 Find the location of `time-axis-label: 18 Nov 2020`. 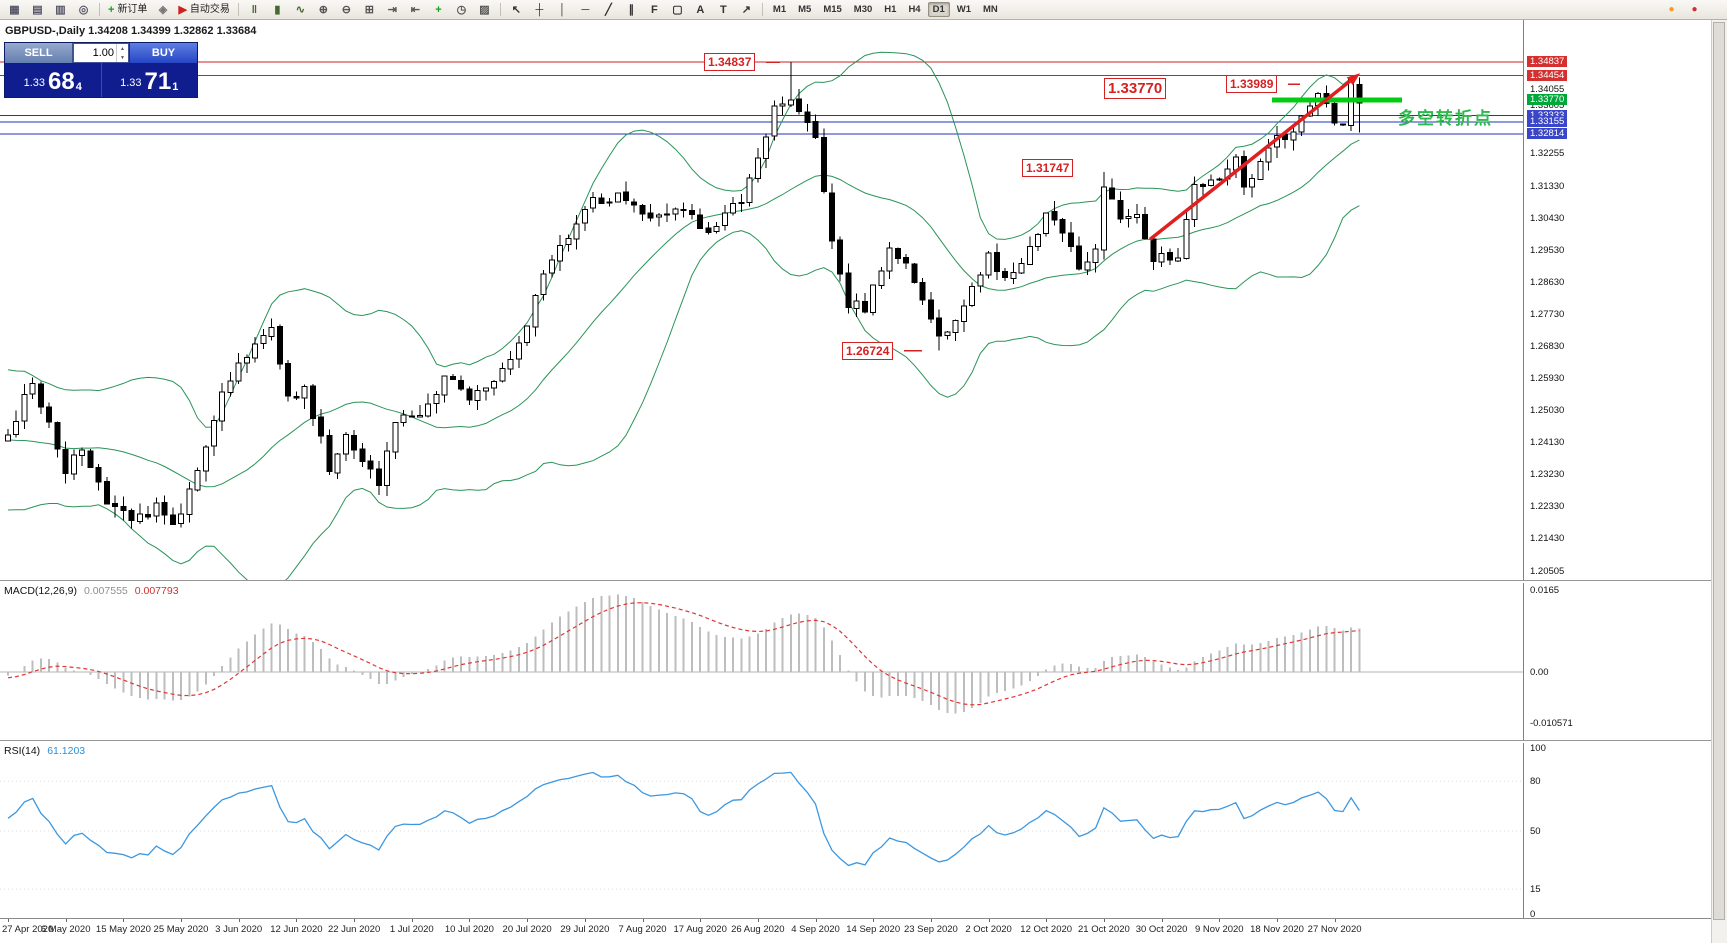

time-axis-label: 18 Nov 2020 is located at coordinates (1277, 929).